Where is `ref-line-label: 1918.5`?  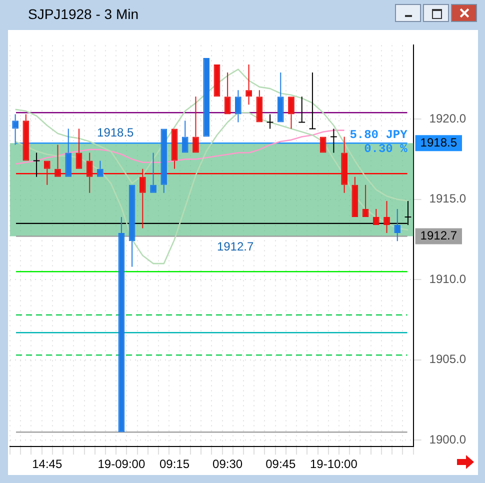 ref-line-label: 1918.5 is located at coordinates (439, 142).